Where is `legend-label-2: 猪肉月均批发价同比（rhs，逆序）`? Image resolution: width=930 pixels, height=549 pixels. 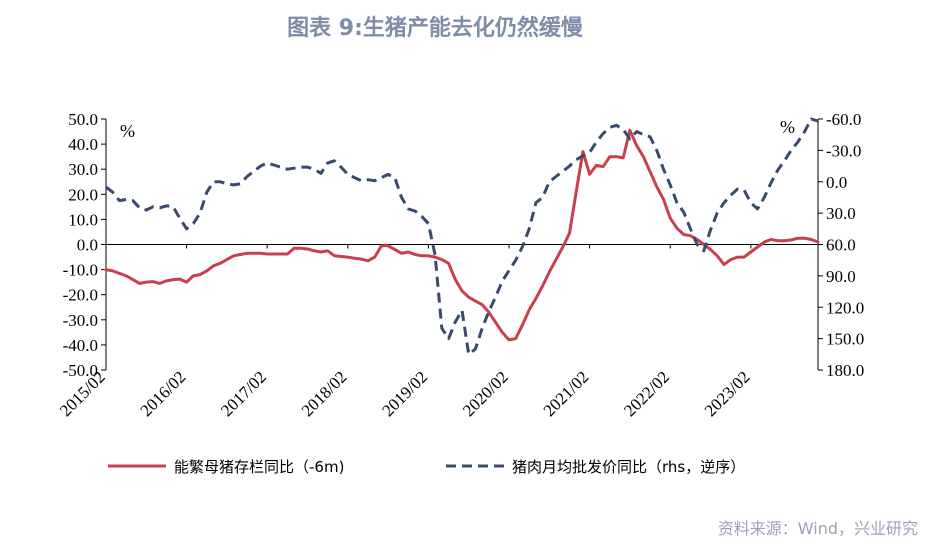
legend-label-2: 猪肉月均批发价同比（rhs，逆序） is located at coordinates (628, 467).